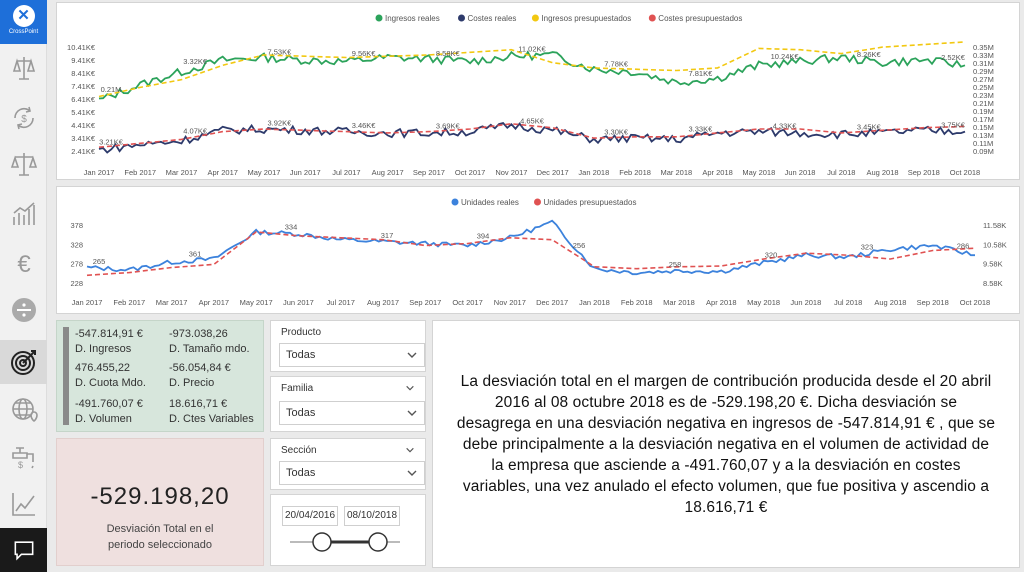  I want to click on producto-slicer: Producto Todas, so click(348, 346).